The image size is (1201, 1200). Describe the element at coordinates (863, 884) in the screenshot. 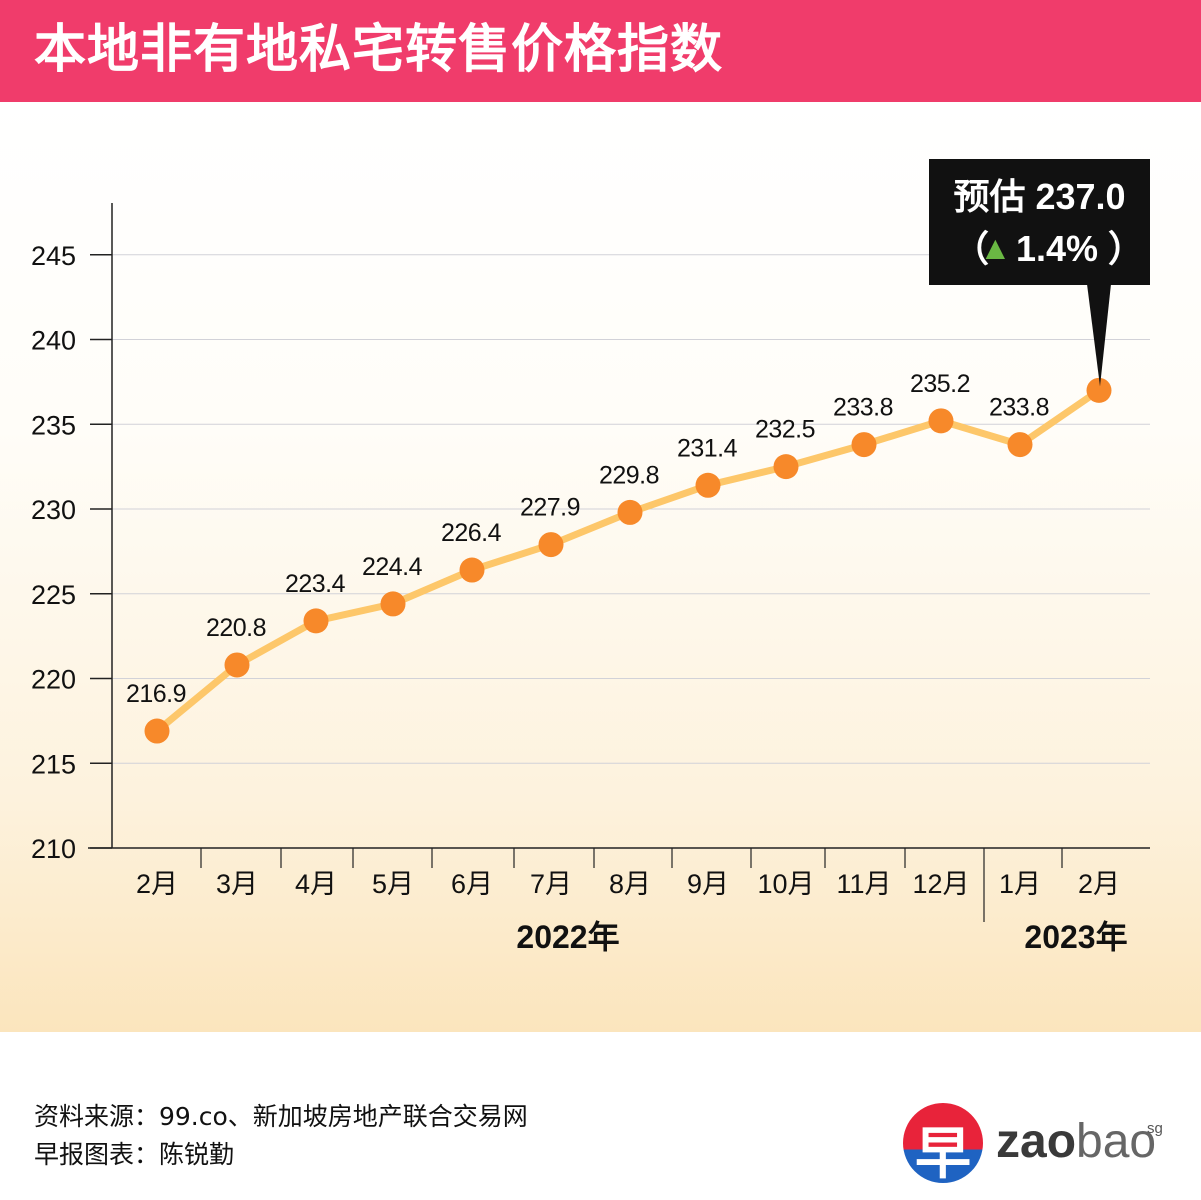

I see `x-tick-label: 11月` at that location.